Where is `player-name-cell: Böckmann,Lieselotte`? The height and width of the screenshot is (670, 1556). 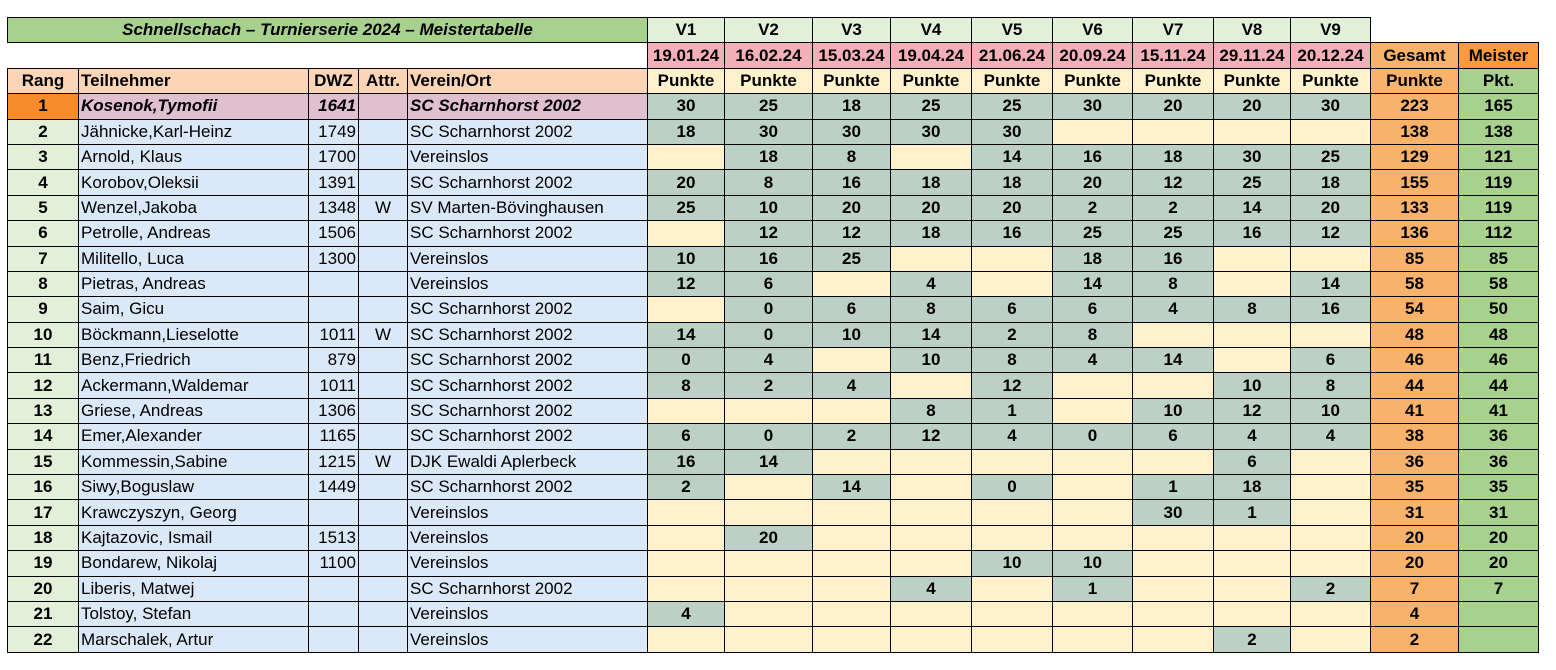 player-name-cell: Böckmann,Lieselotte is located at coordinates (193, 335).